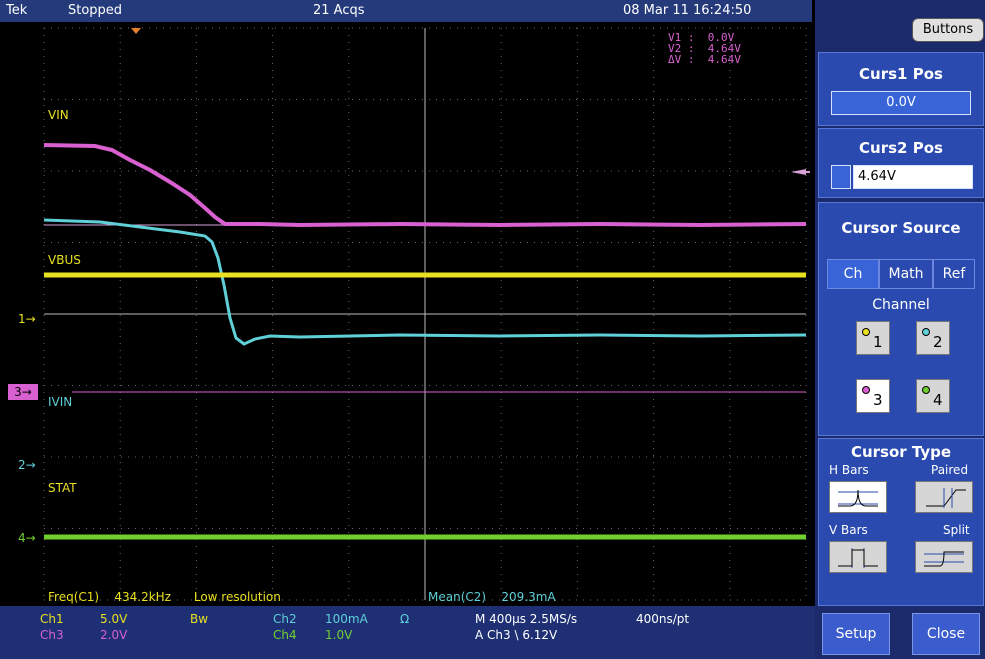 The width and height of the screenshot is (985, 659). What do you see at coordinates (946, 634) in the screenshot?
I see `close-button: Close` at bounding box center [946, 634].